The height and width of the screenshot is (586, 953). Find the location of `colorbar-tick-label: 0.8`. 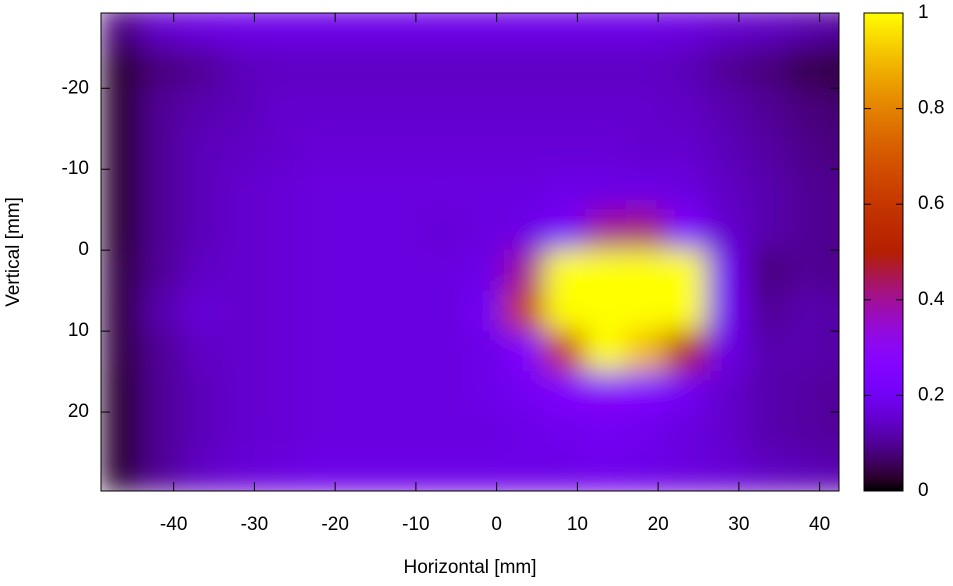

colorbar-tick-label: 0.8 is located at coordinates (931, 108).